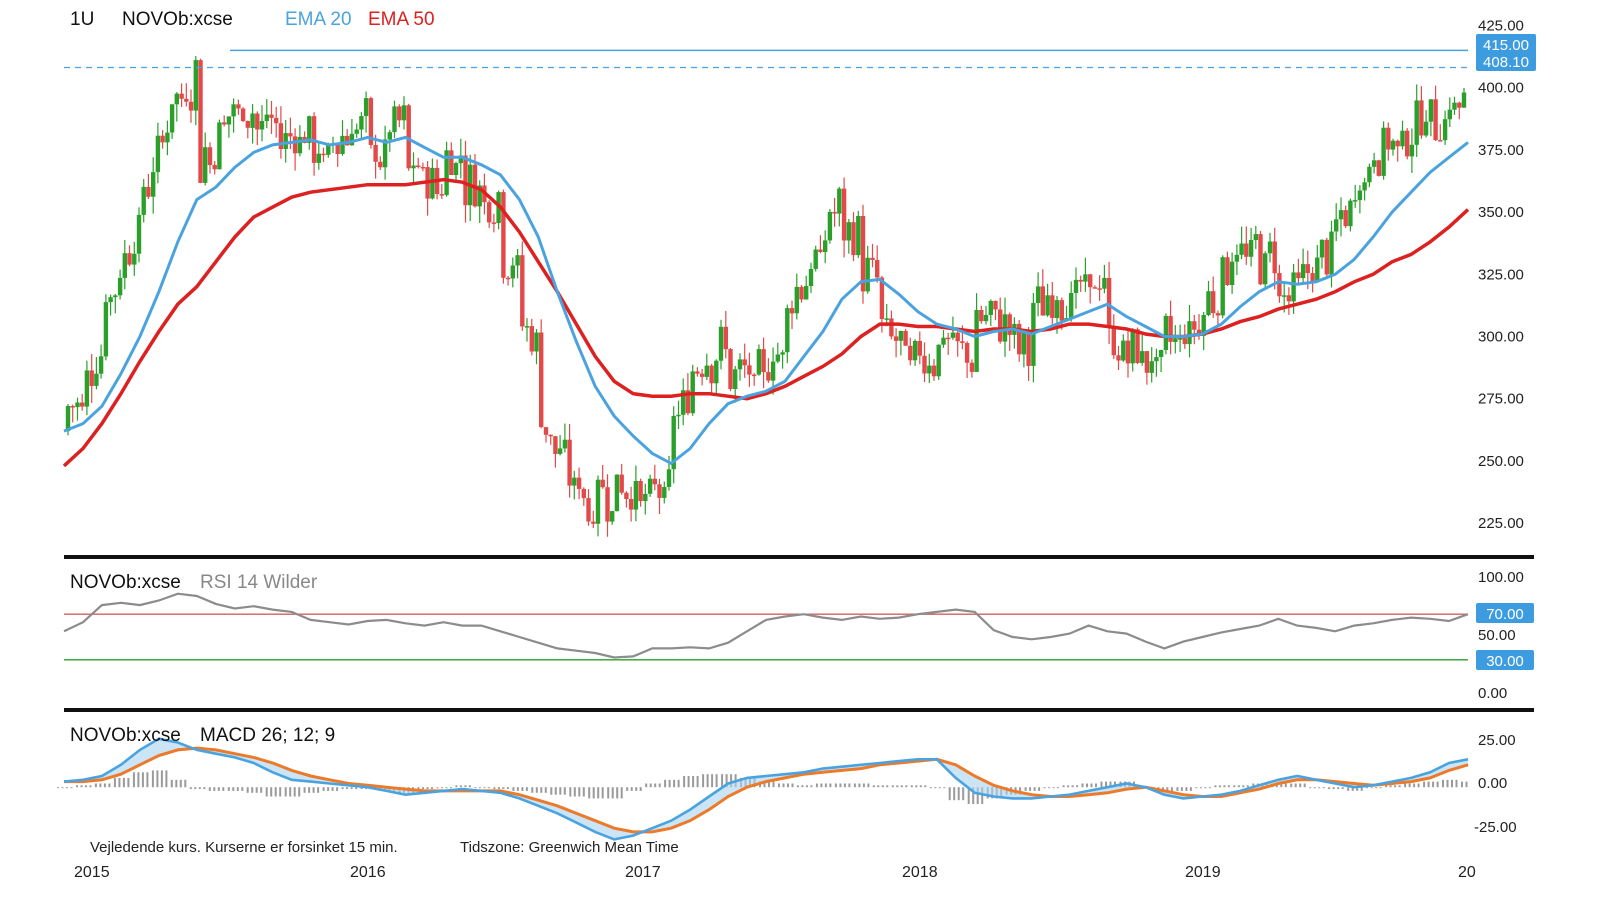 The width and height of the screenshot is (1598, 900). What do you see at coordinates (643, 872) in the screenshot?
I see `year-label-2017: 2017` at bounding box center [643, 872].